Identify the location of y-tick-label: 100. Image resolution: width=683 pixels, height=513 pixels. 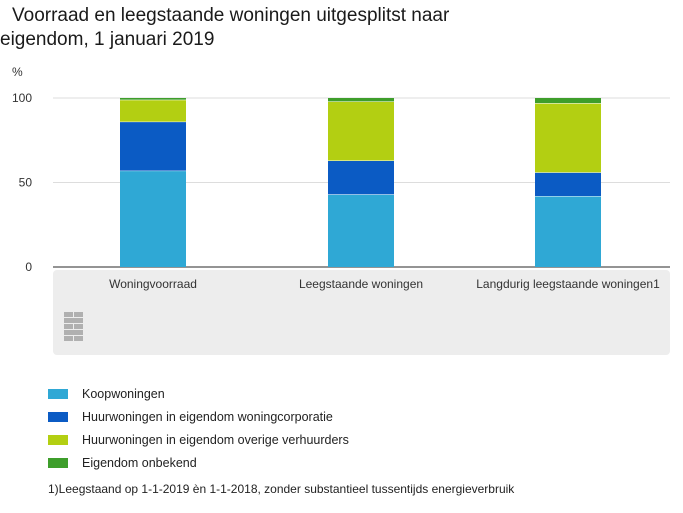
(22, 98).